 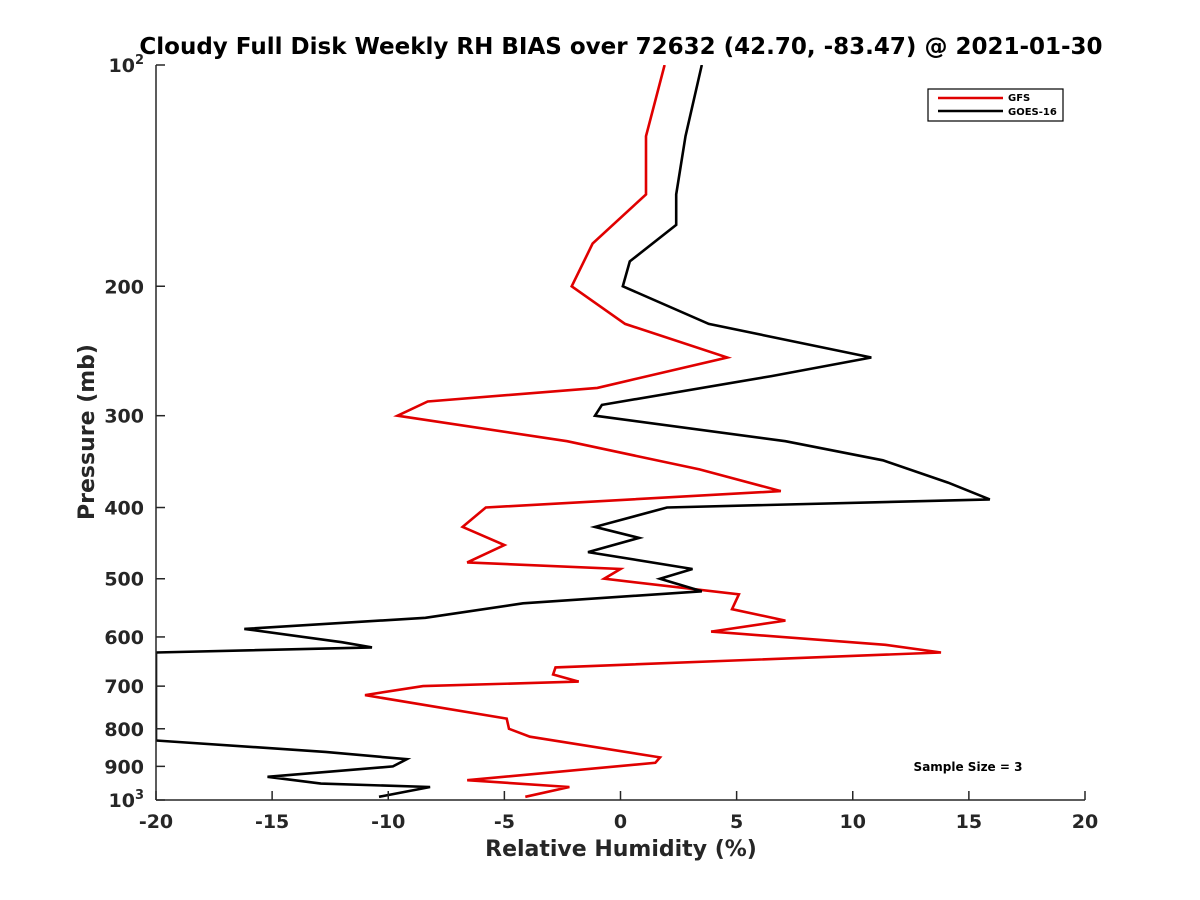 I want to click on x-tick-label: 5, so click(x=736, y=822).